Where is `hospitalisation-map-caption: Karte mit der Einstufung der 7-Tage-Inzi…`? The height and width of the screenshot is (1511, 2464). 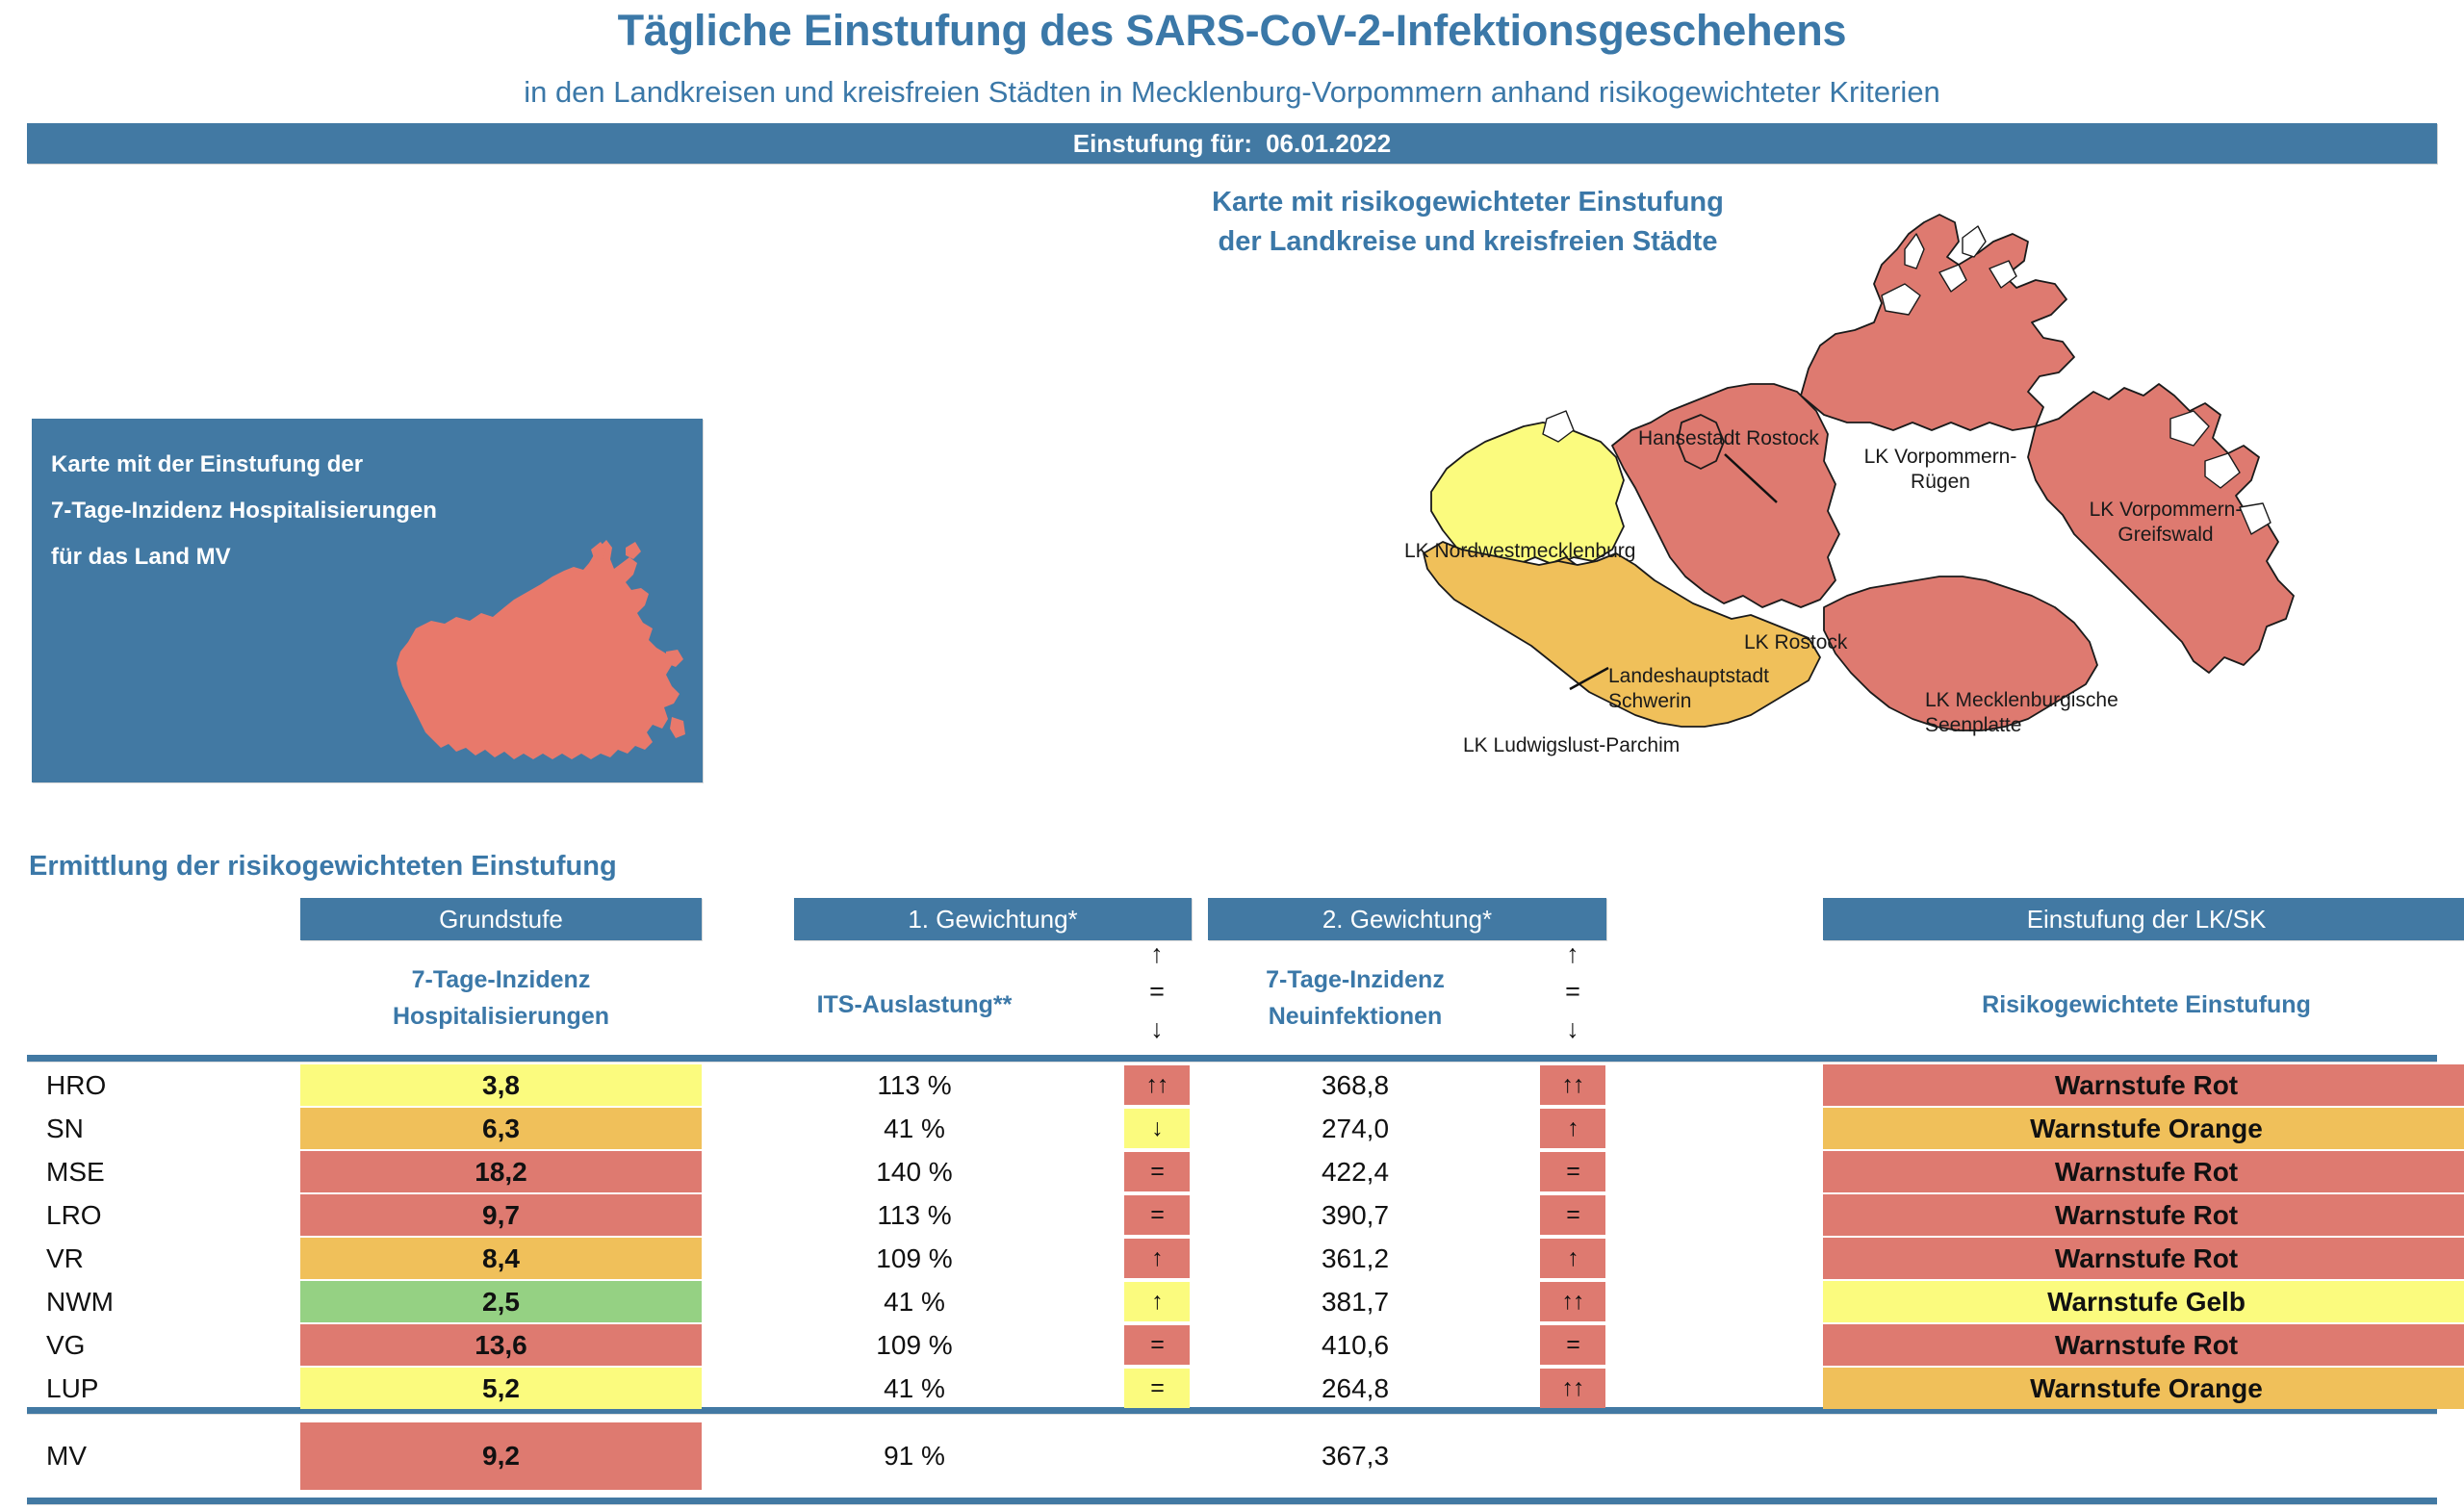 hospitalisation-map-caption: Karte mit der Einstufung der 7-Tage-Inzi… is located at coordinates (359, 511).